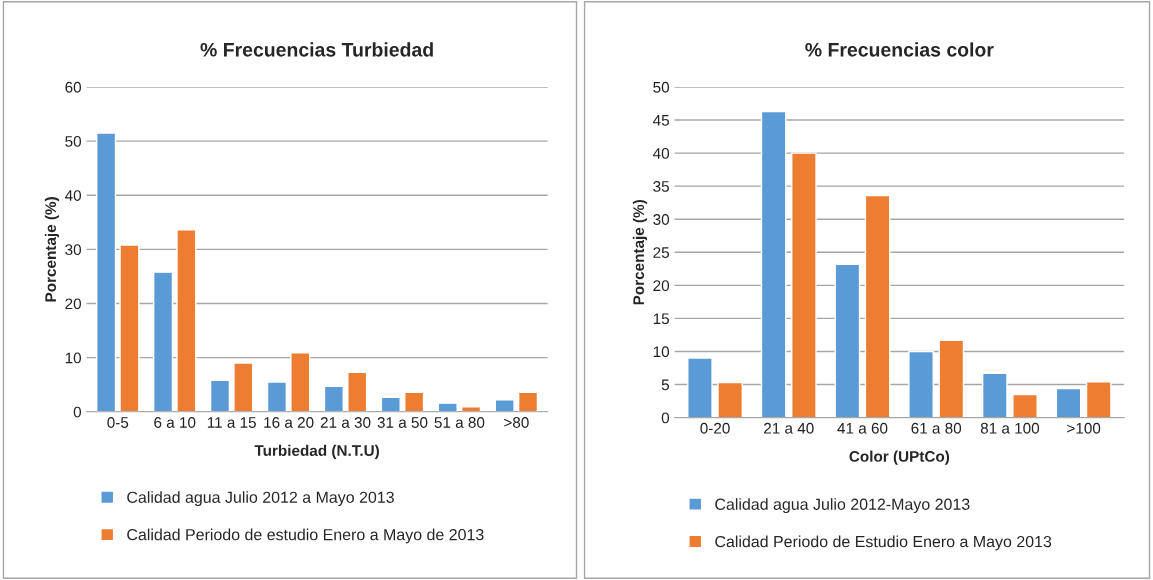 The height and width of the screenshot is (580, 1153). Describe the element at coordinates (316, 49) in the screenshot. I see `chart-title: % Frecuencias Turbiedad` at that location.